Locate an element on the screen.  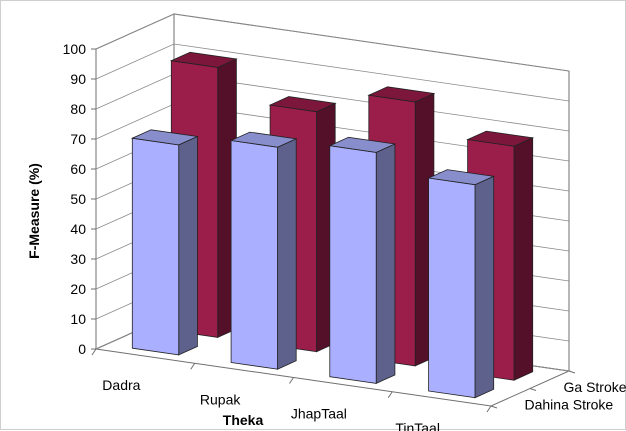
y-tick-label: 70 is located at coordinates (78, 139).